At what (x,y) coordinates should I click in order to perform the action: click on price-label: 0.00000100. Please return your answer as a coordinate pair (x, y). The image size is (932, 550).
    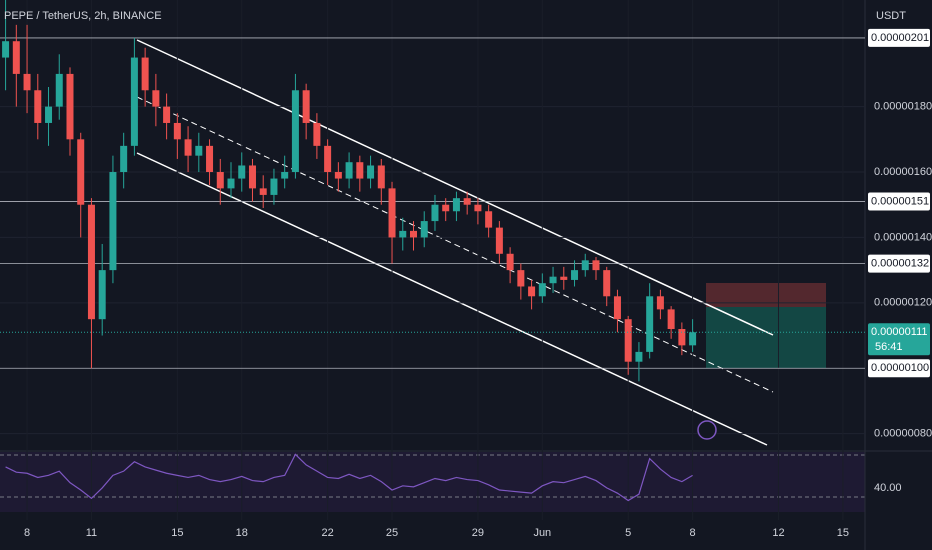
    Looking at the image, I should click on (900, 368).